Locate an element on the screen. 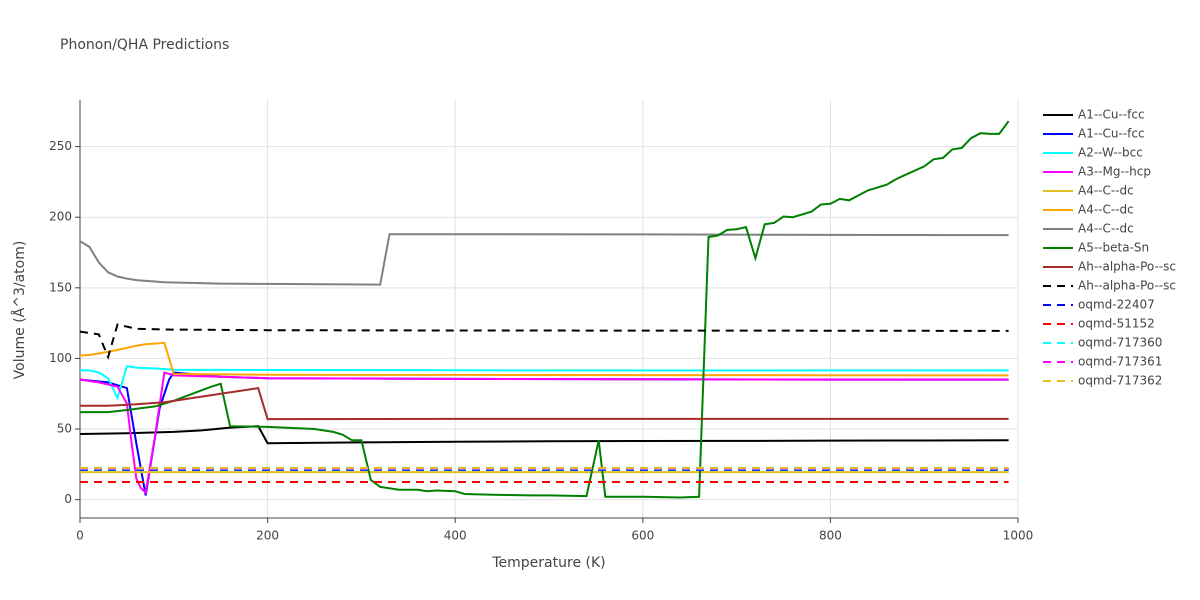  x-tick-label: 1000 is located at coordinates (1018, 536).